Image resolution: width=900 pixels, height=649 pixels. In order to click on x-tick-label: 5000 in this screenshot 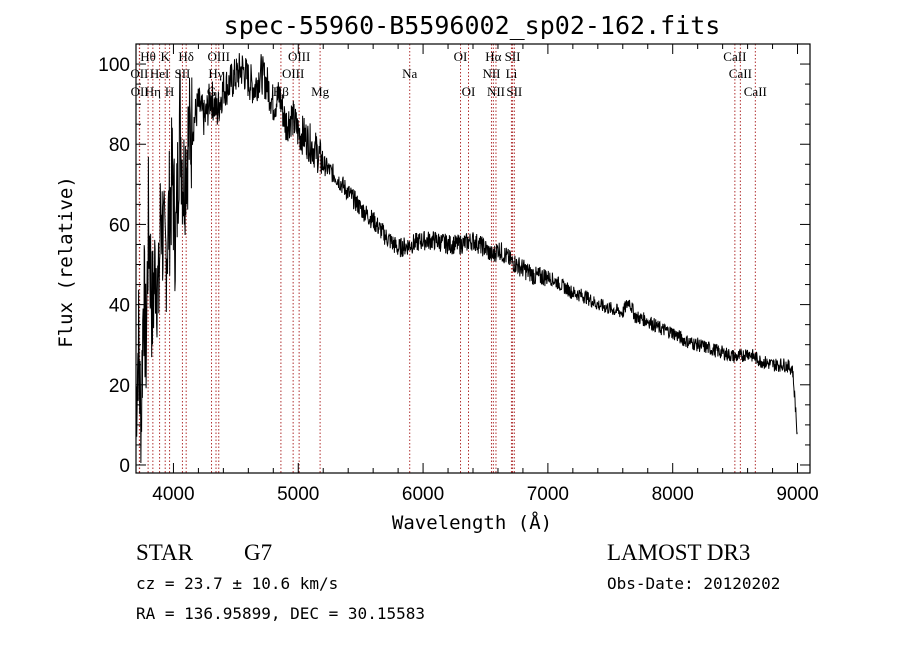, I will do `click(298, 494)`.